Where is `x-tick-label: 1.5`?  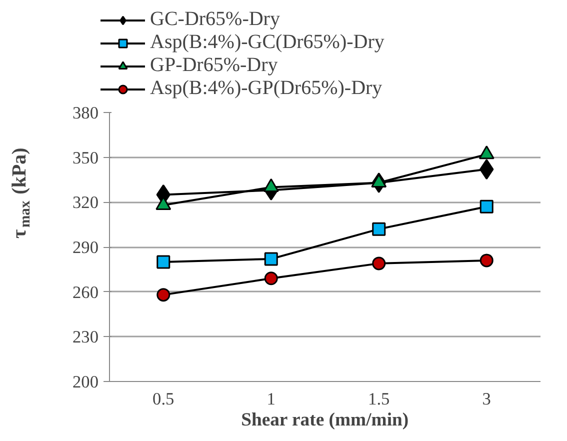 x-tick-label: 1.5 is located at coordinates (379, 399).